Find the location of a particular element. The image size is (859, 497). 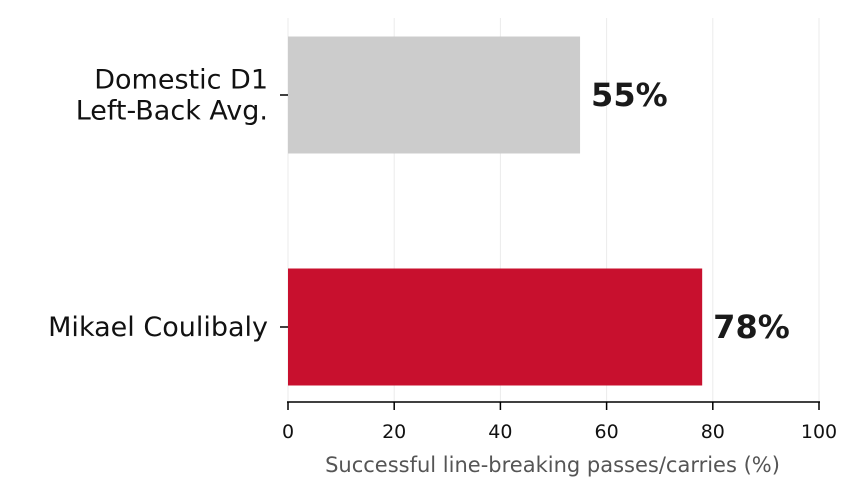

y-tick-marks is located at coordinates (284, 211).